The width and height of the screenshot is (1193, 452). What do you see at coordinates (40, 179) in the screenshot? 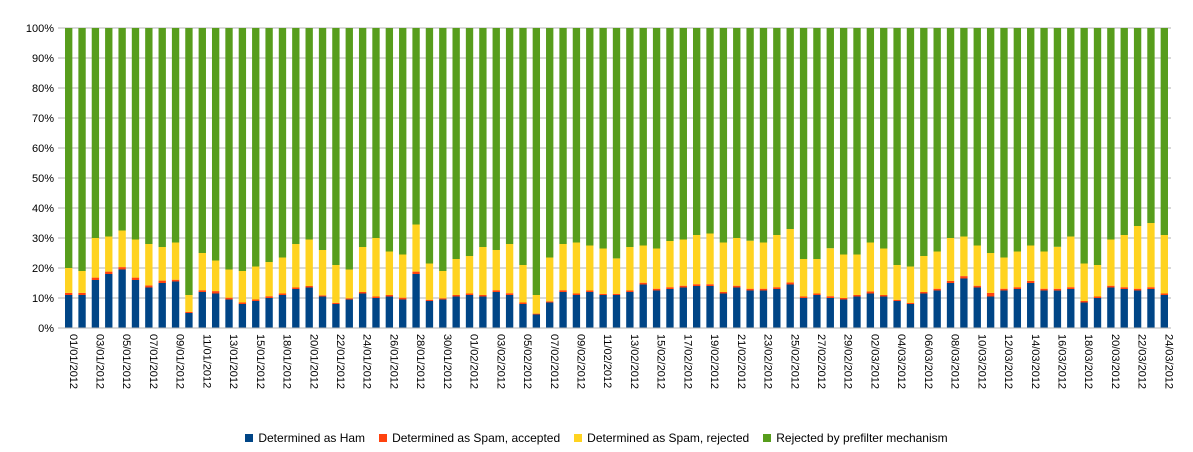
I see `y-axis-tick-labels: 0% 10% 20% 30% 40% 50% 60% 70% 80% 90% 100%` at bounding box center [40, 179].